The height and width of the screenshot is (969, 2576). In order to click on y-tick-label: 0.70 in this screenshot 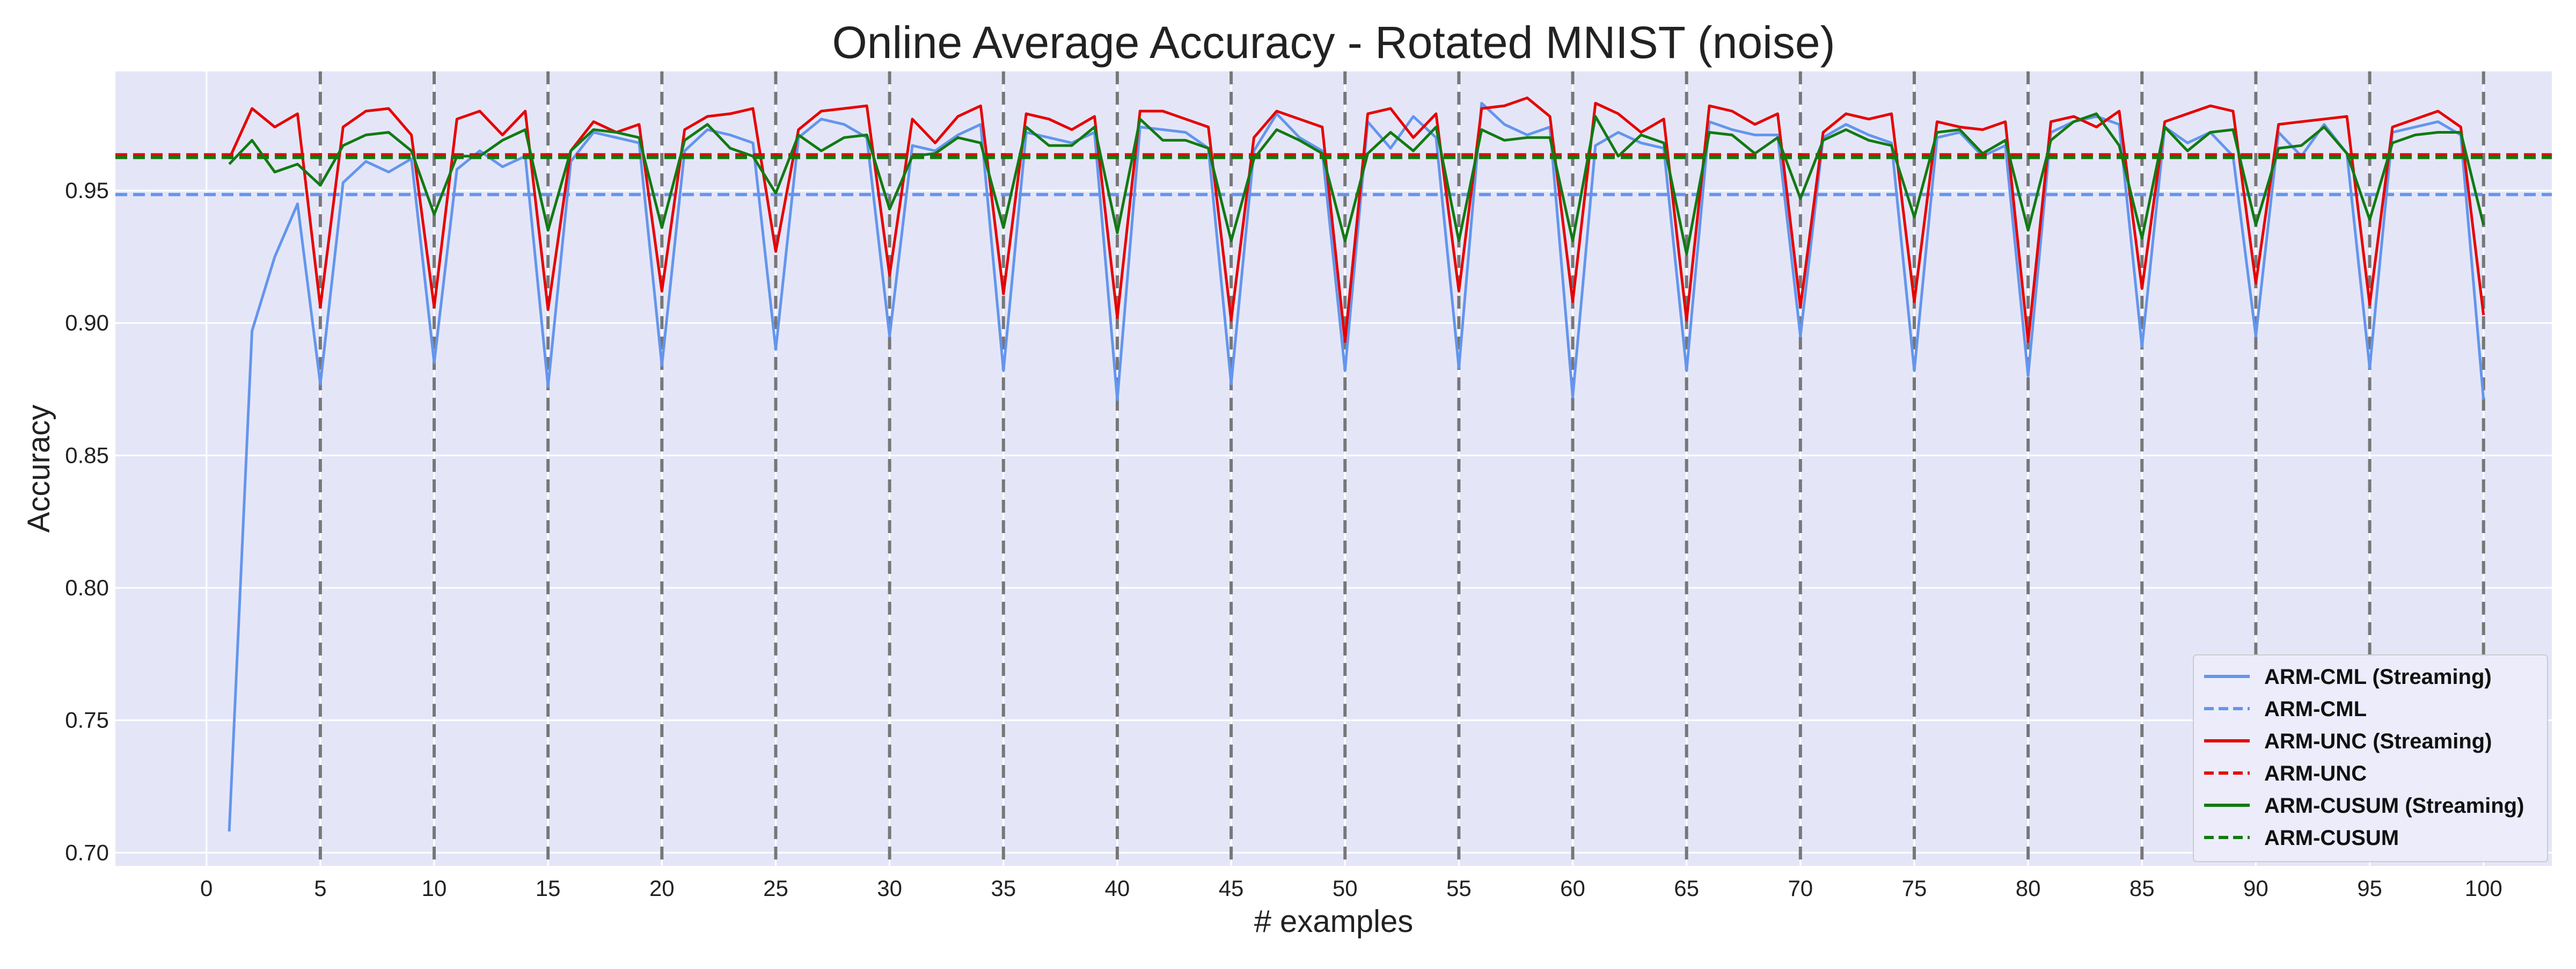, I will do `click(87, 852)`.